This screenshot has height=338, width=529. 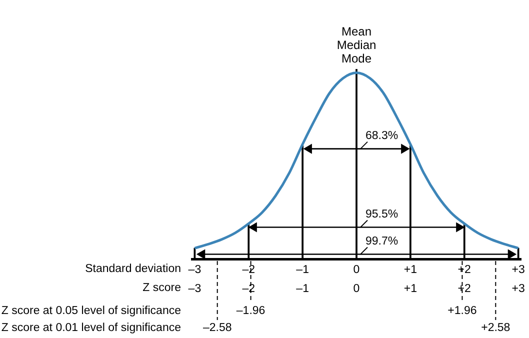 What do you see at coordinates (464, 270) in the screenshot?
I see `x-tick-label: +2` at bounding box center [464, 270].